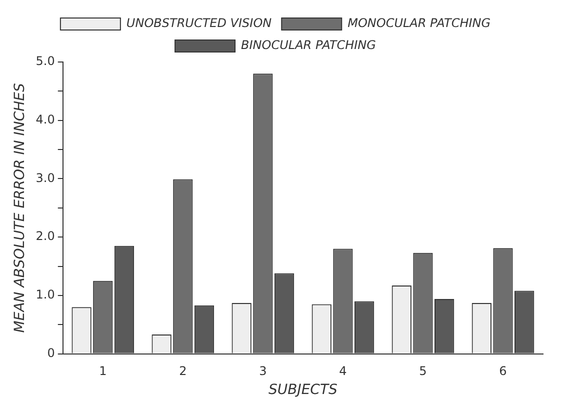  What do you see at coordinates (503, 371) in the screenshot?
I see `x-tick-label: 6` at bounding box center [503, 371].